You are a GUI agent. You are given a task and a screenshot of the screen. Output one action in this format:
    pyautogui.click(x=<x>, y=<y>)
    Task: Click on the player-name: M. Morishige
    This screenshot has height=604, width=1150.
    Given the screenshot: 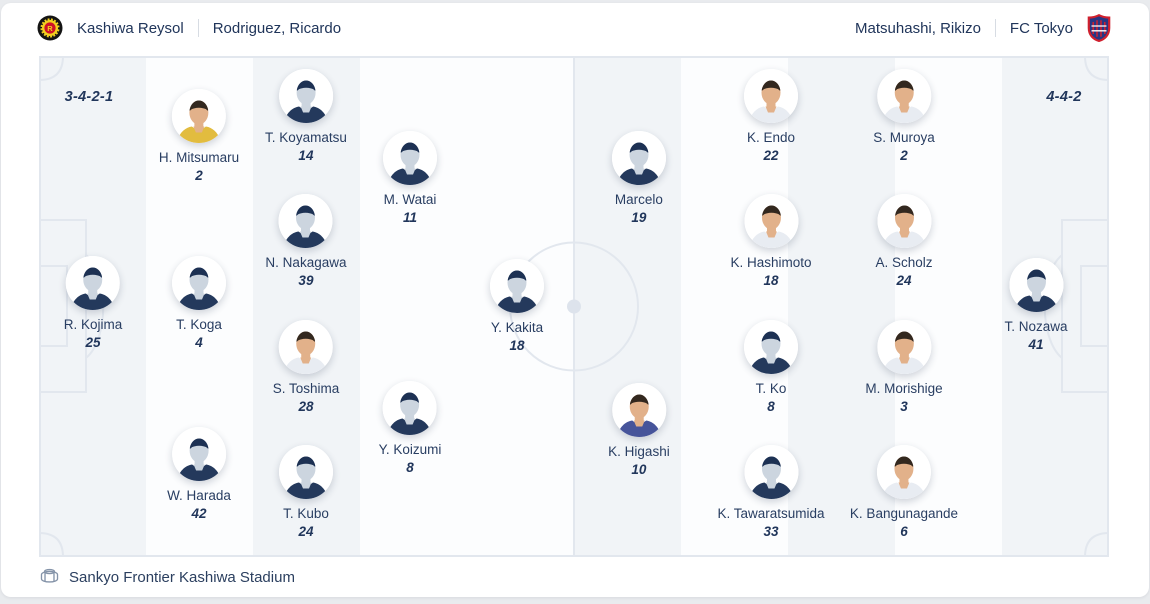 What is the action you would take?
    pyautogui.click(x=904, y=388)
    